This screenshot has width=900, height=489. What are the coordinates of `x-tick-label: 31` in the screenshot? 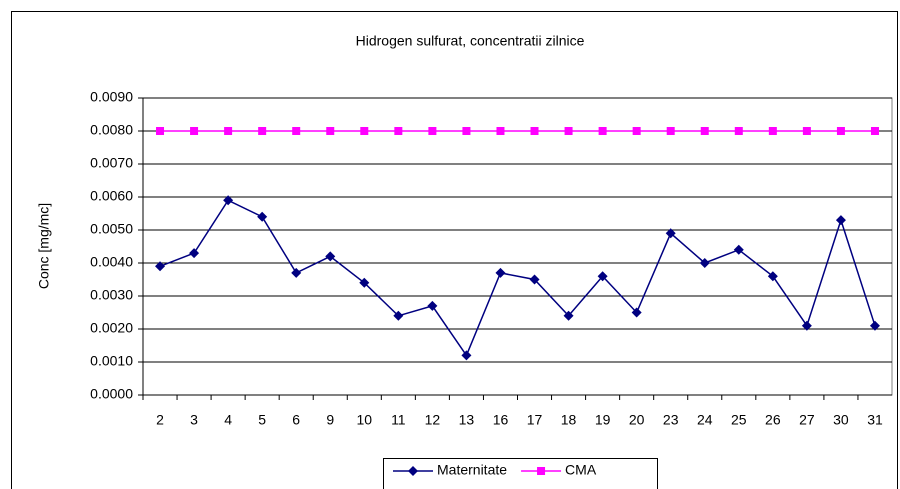 It's located at (875, 420).